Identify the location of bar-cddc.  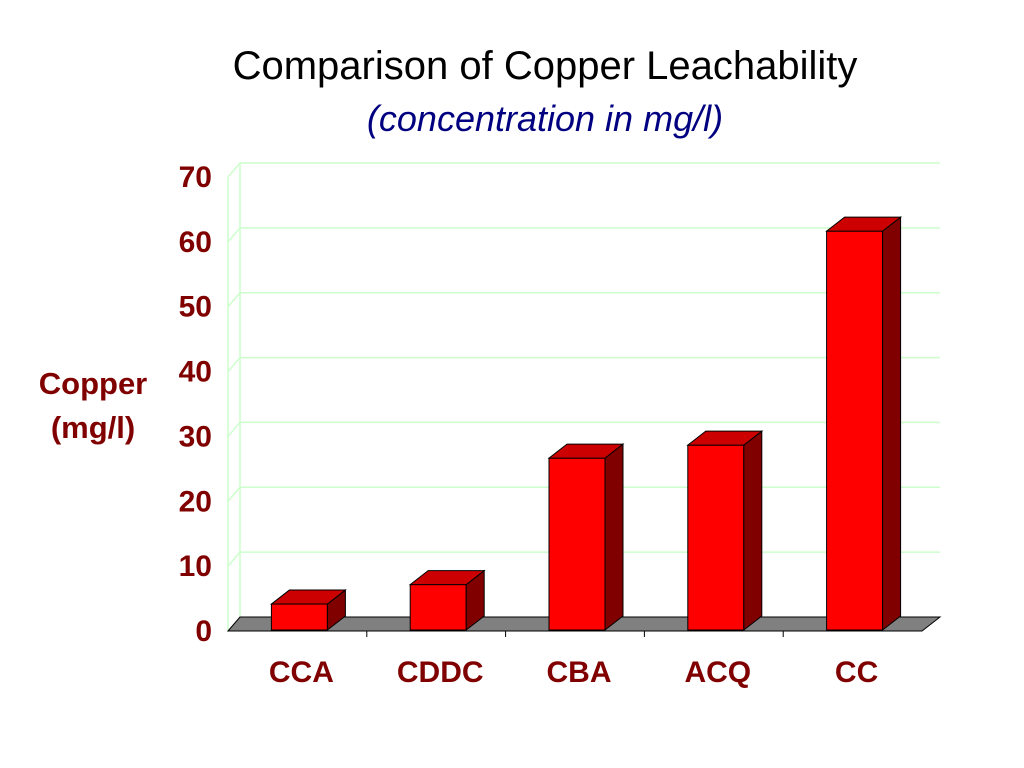
(447, 600).